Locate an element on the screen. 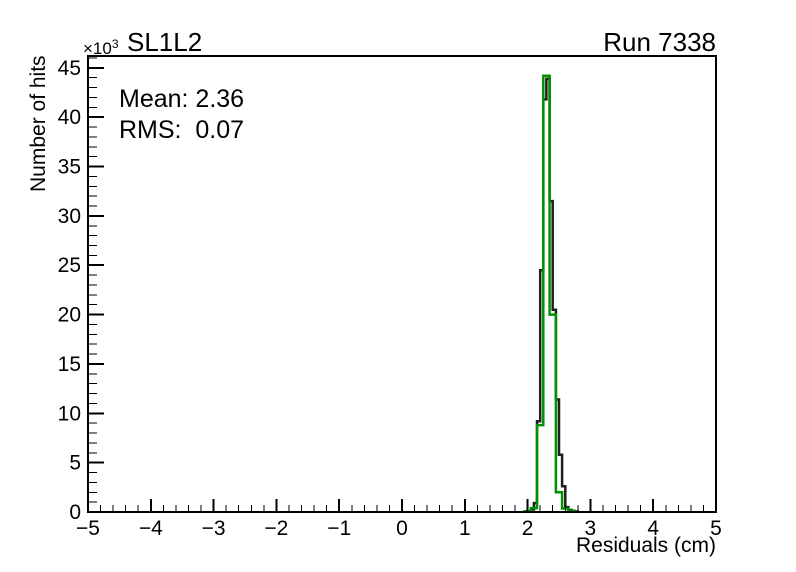  plot-title: SL1L2 is located at coordinates (165, 42).